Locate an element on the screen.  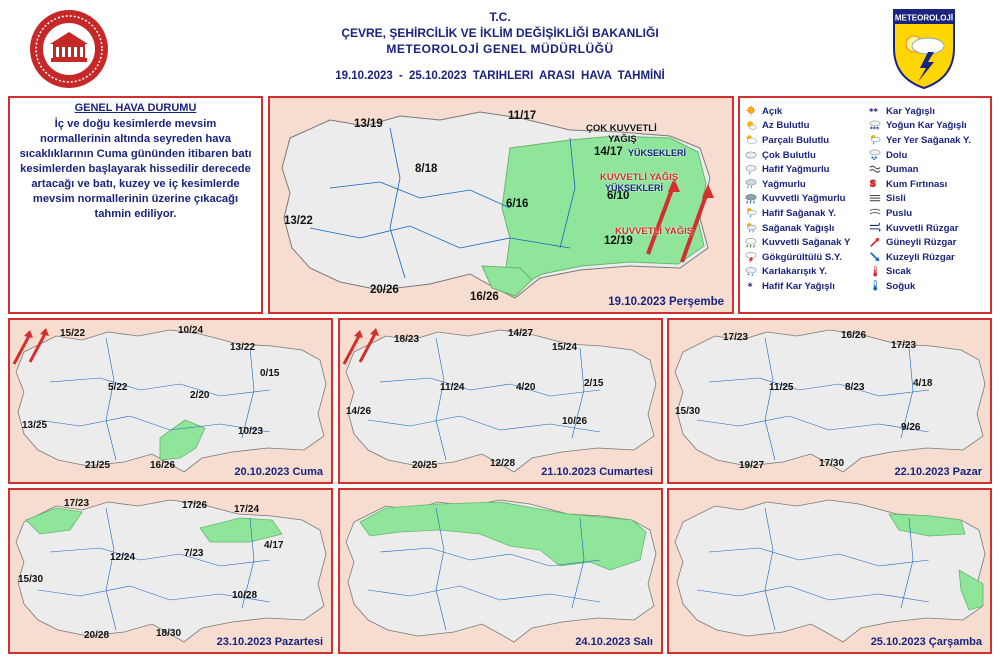
temp-label: 17/24 is located at coordinates (247, 509).